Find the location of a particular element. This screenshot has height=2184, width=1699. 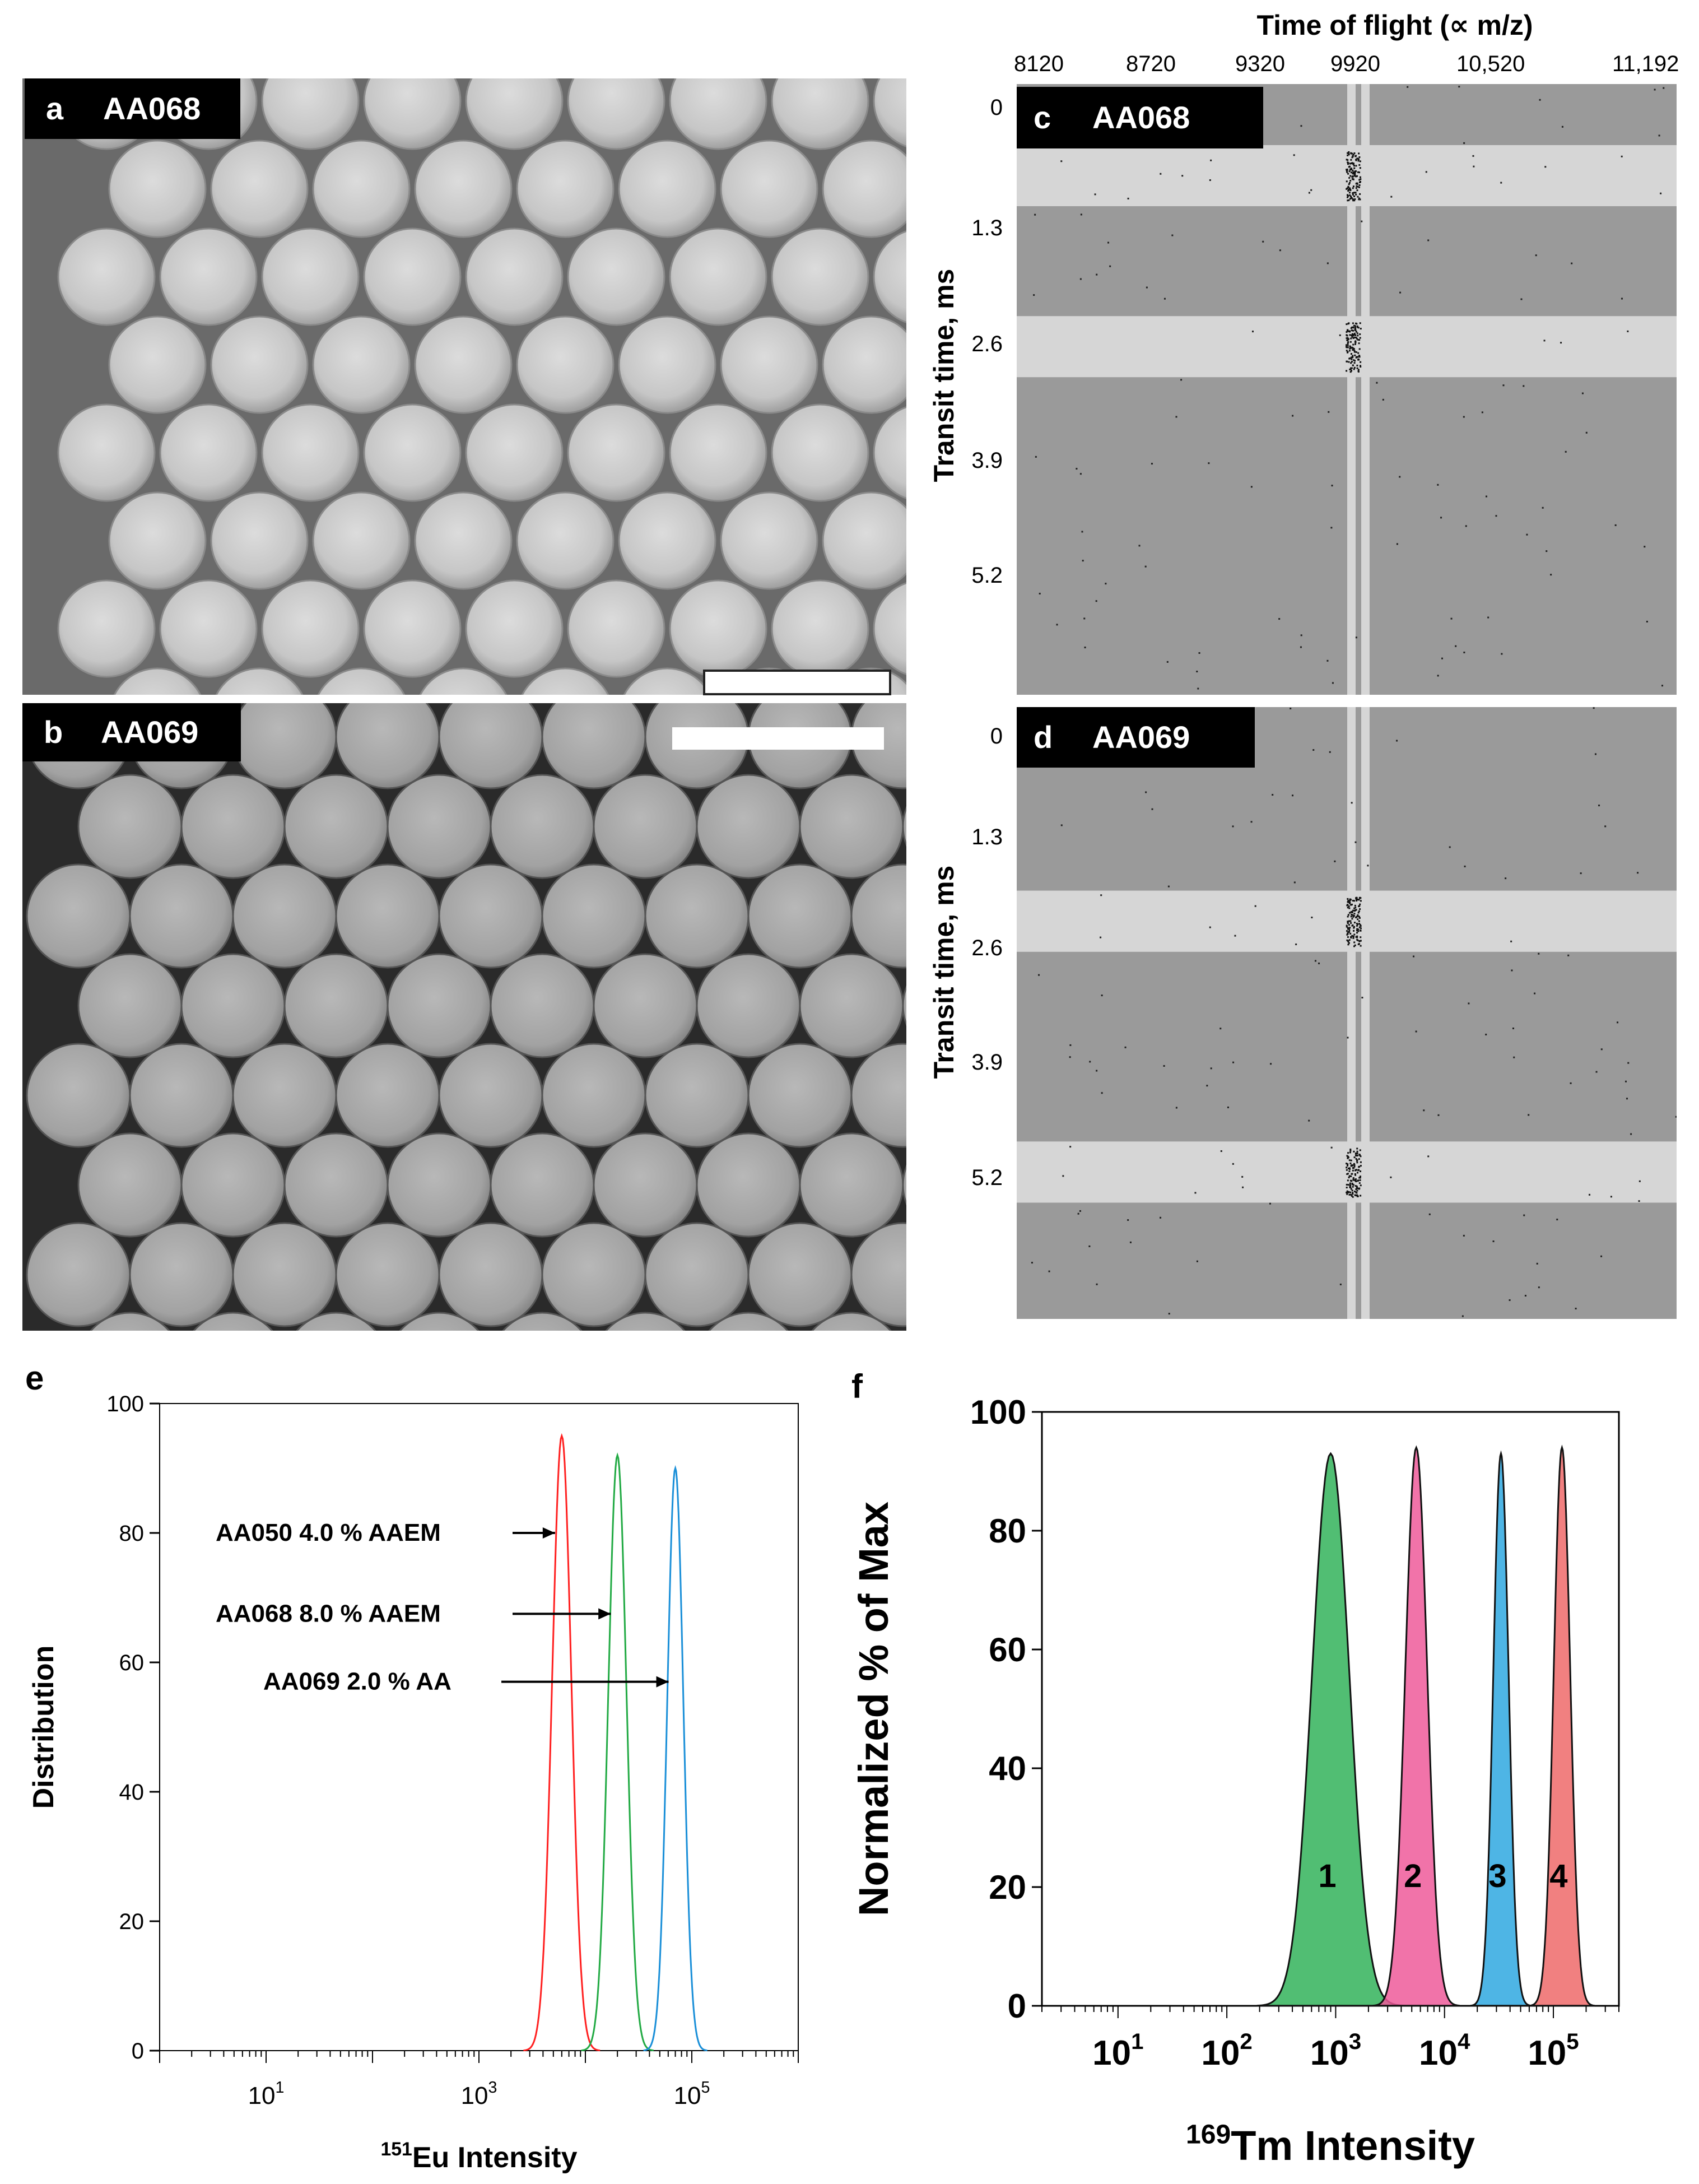

peak-number-label: 1 is located at coordinates (1327, 1876).